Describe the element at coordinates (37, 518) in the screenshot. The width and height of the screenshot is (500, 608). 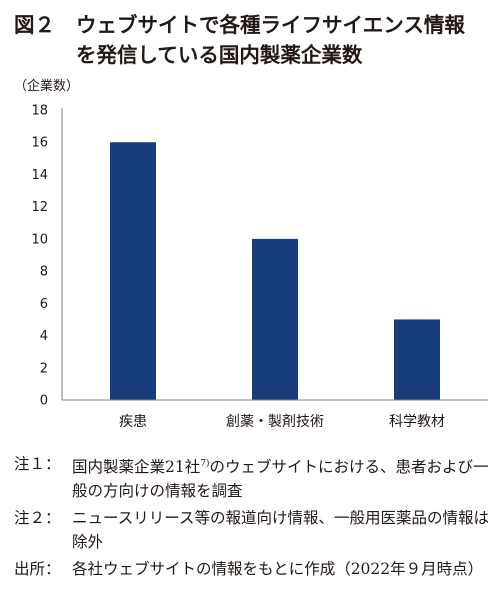
I see `note-label: 注２：` at that location.